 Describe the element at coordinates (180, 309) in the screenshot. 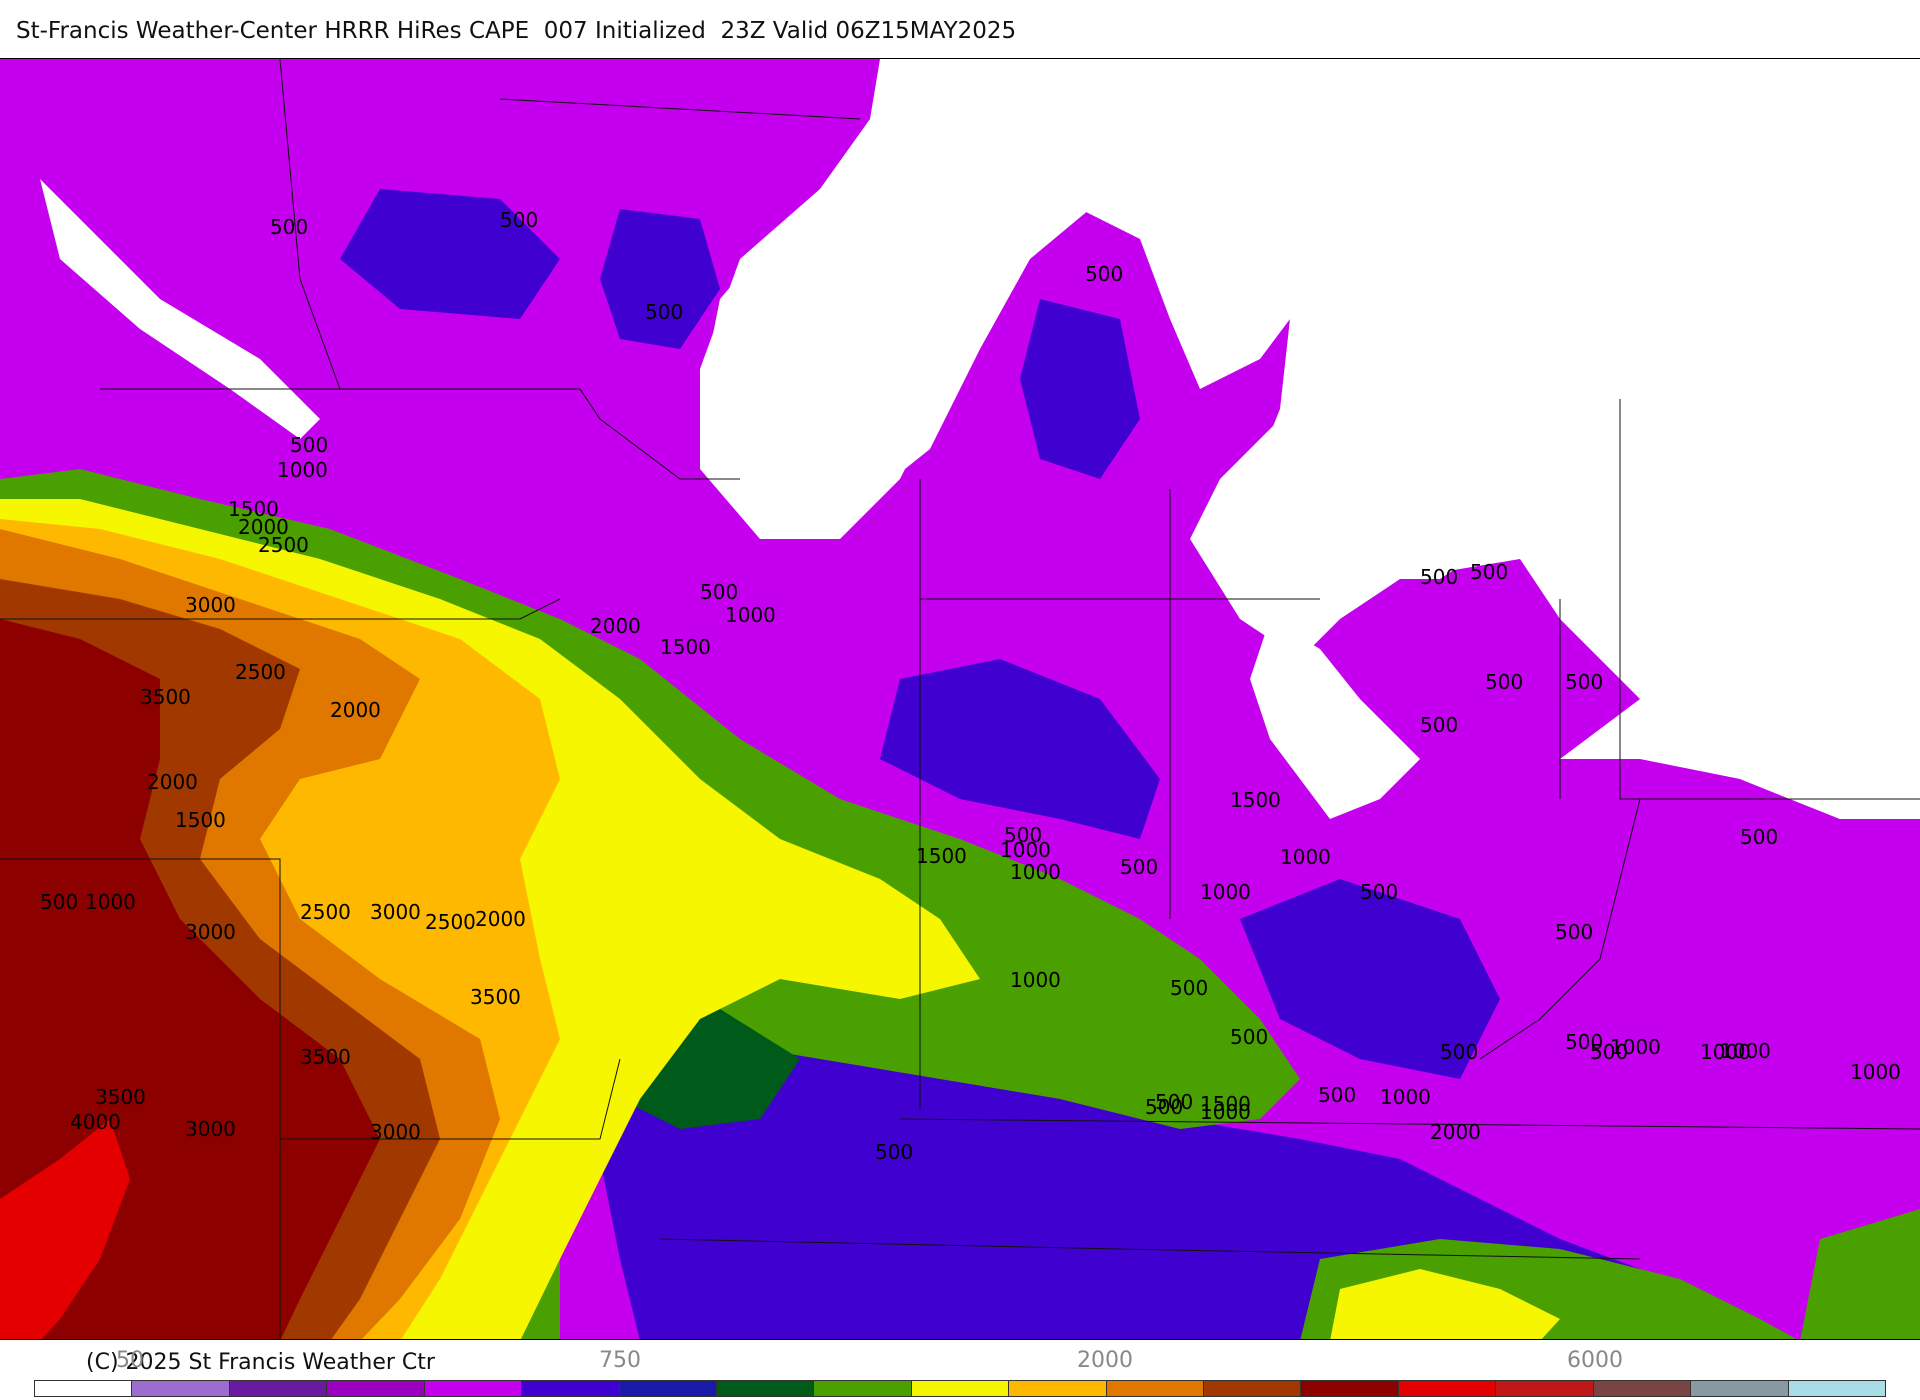

I see `cape-field-none-nw` at that location.